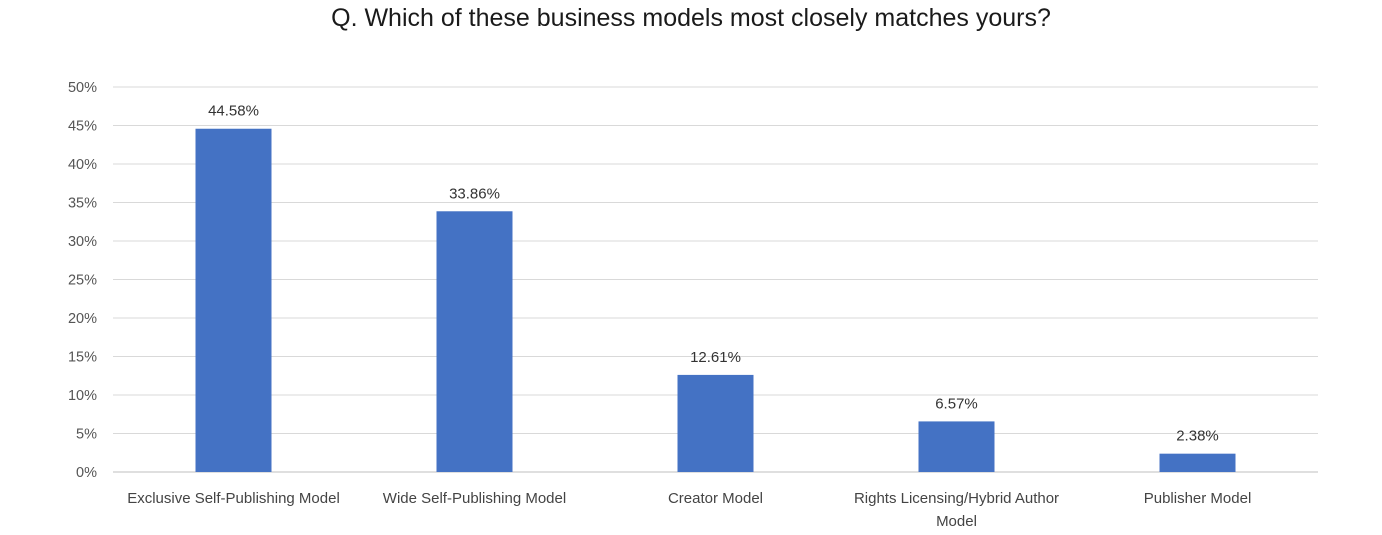 The height and width of the screenshot is (535, 1382). What do you see at coordinates (86, 435) in the screenshot?
I see `y-tick-label: 5%` at bounding box center [86, 435].